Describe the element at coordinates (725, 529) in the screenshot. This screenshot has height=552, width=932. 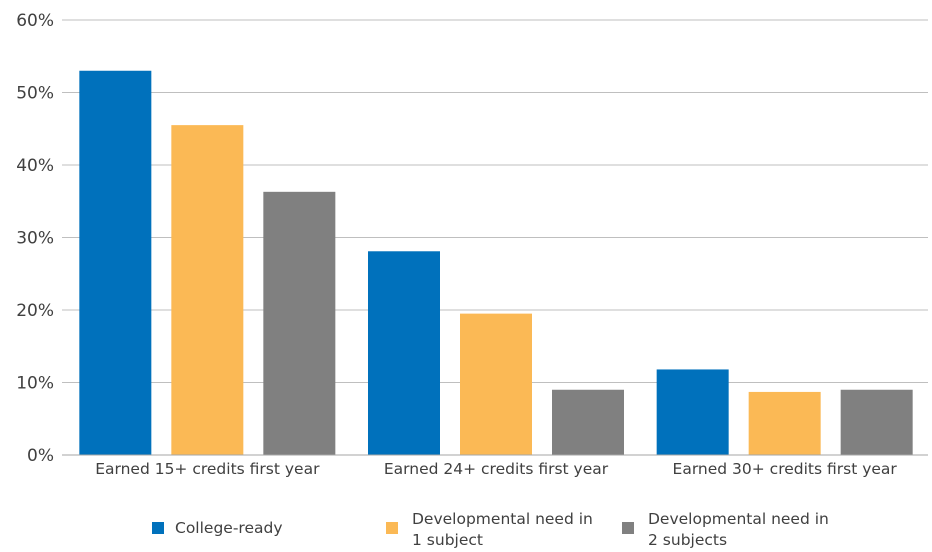
I see `legend-item: Developmental need in 2 subjects` at that location.